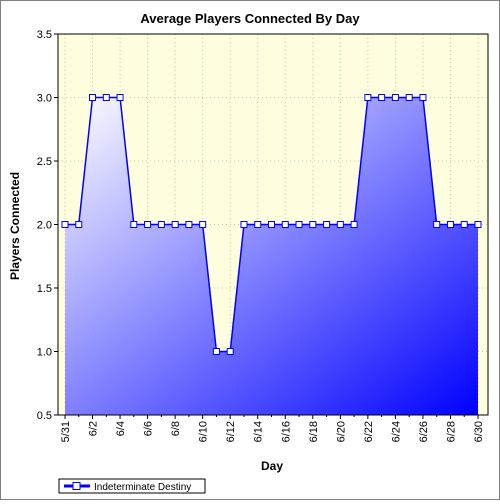 The height and width of the screenshot is (504, 500). Describe the element at coordinates (189, 224) in the screenshot. I see `data-point-6/9` at that location.